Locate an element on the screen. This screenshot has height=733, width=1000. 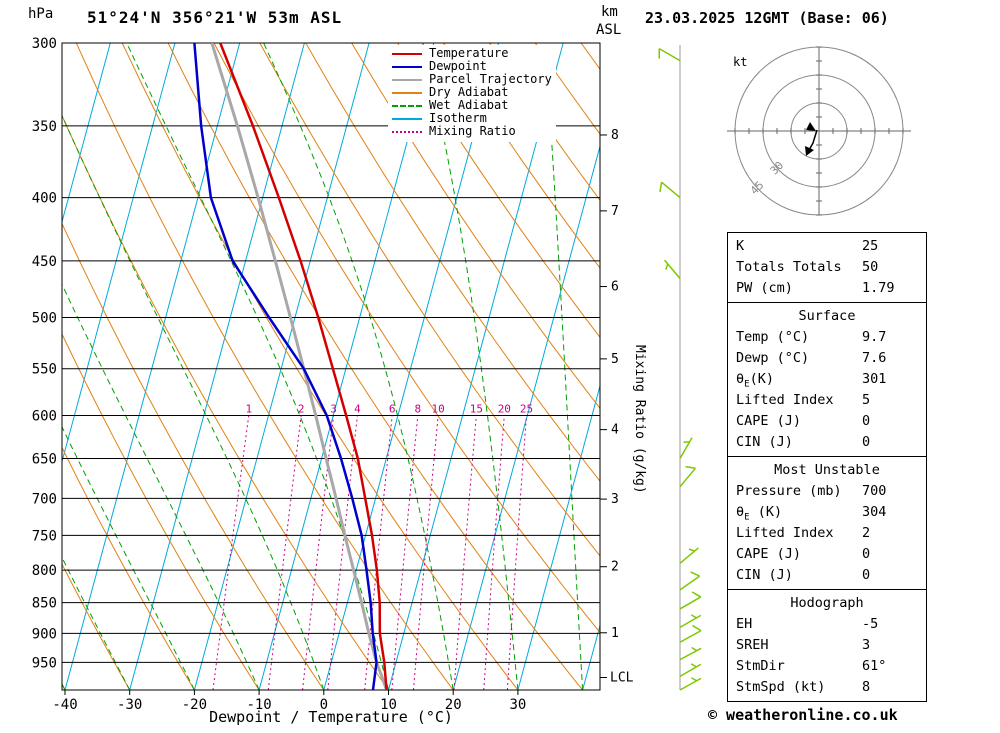
pressure-axis-unit: hPa is located at coordinates (41, 14).